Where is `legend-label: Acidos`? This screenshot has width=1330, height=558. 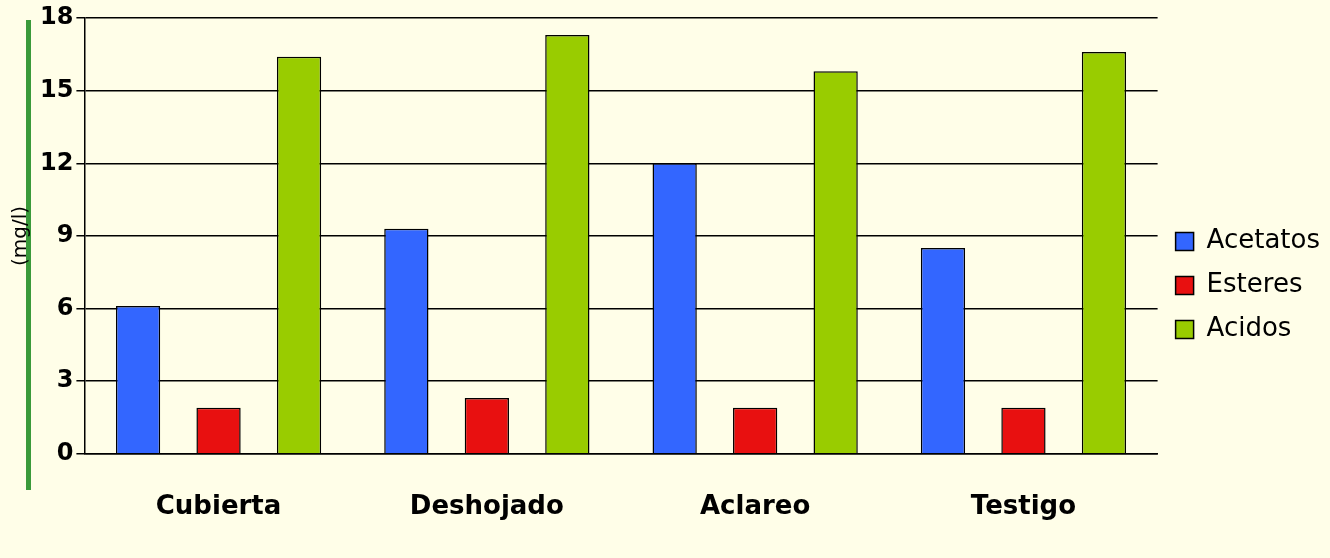
legend-label: Acidos is located at coordinates (1249, 327).